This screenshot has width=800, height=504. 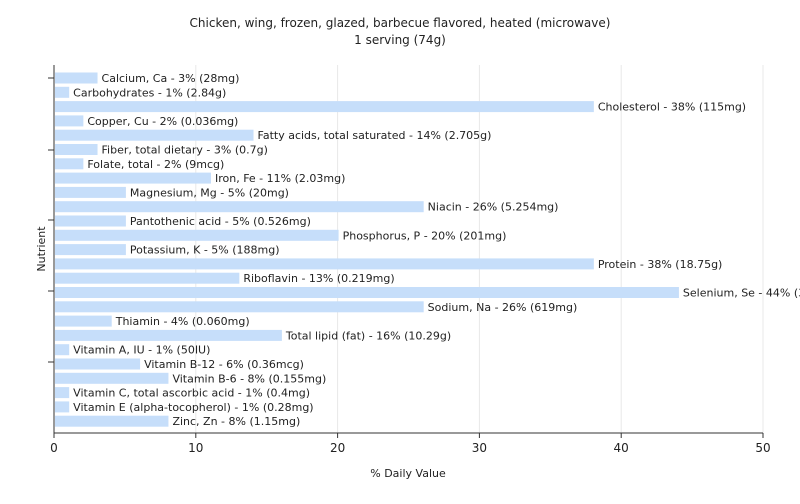 I want to click on bar-label: Zinc, Zn - 8% (1.15mg), so click(x=236, y=421).